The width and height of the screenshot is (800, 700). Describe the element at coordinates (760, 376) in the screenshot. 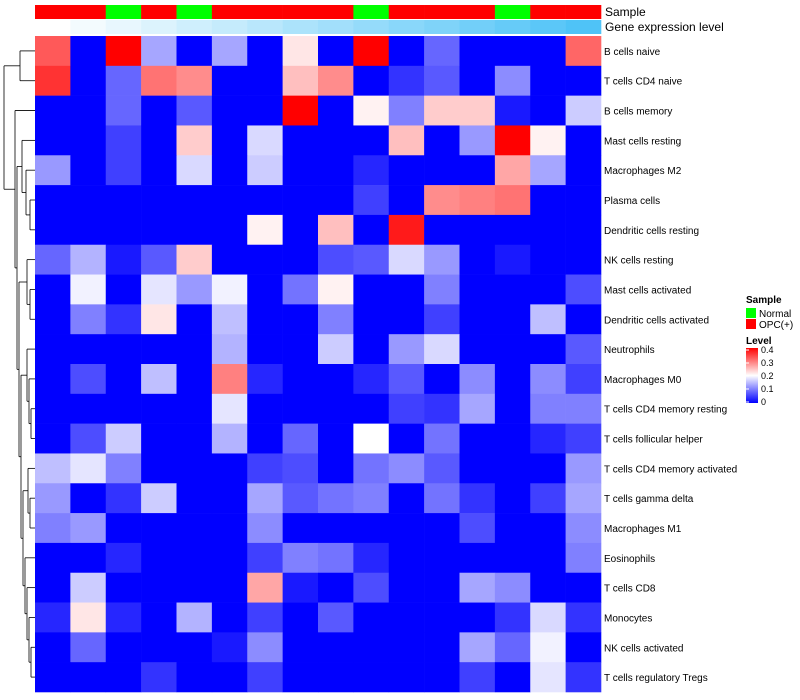

I see `legend-level-ticks: 0.4 0.3 0.2 0.1 0` at that location.